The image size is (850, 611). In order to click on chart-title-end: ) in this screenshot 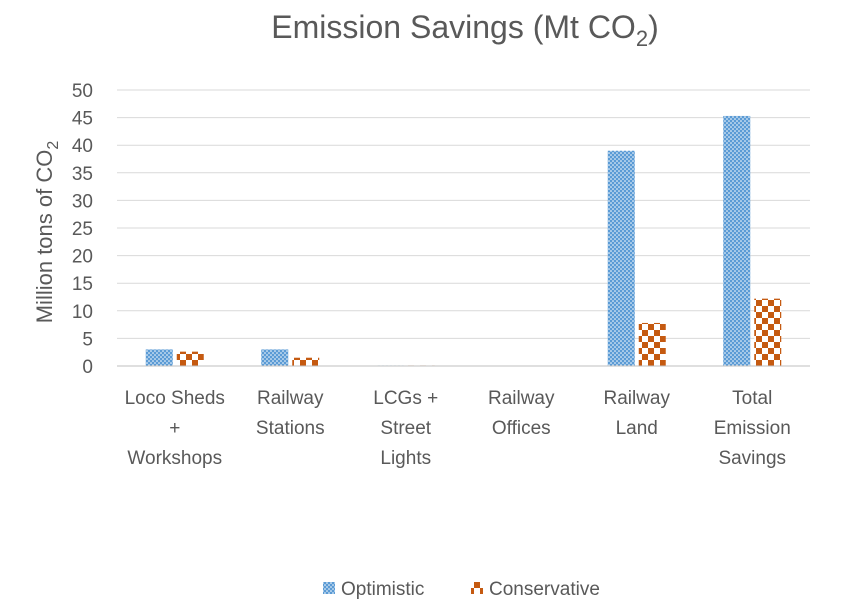, I will do `click(653, 27)`.